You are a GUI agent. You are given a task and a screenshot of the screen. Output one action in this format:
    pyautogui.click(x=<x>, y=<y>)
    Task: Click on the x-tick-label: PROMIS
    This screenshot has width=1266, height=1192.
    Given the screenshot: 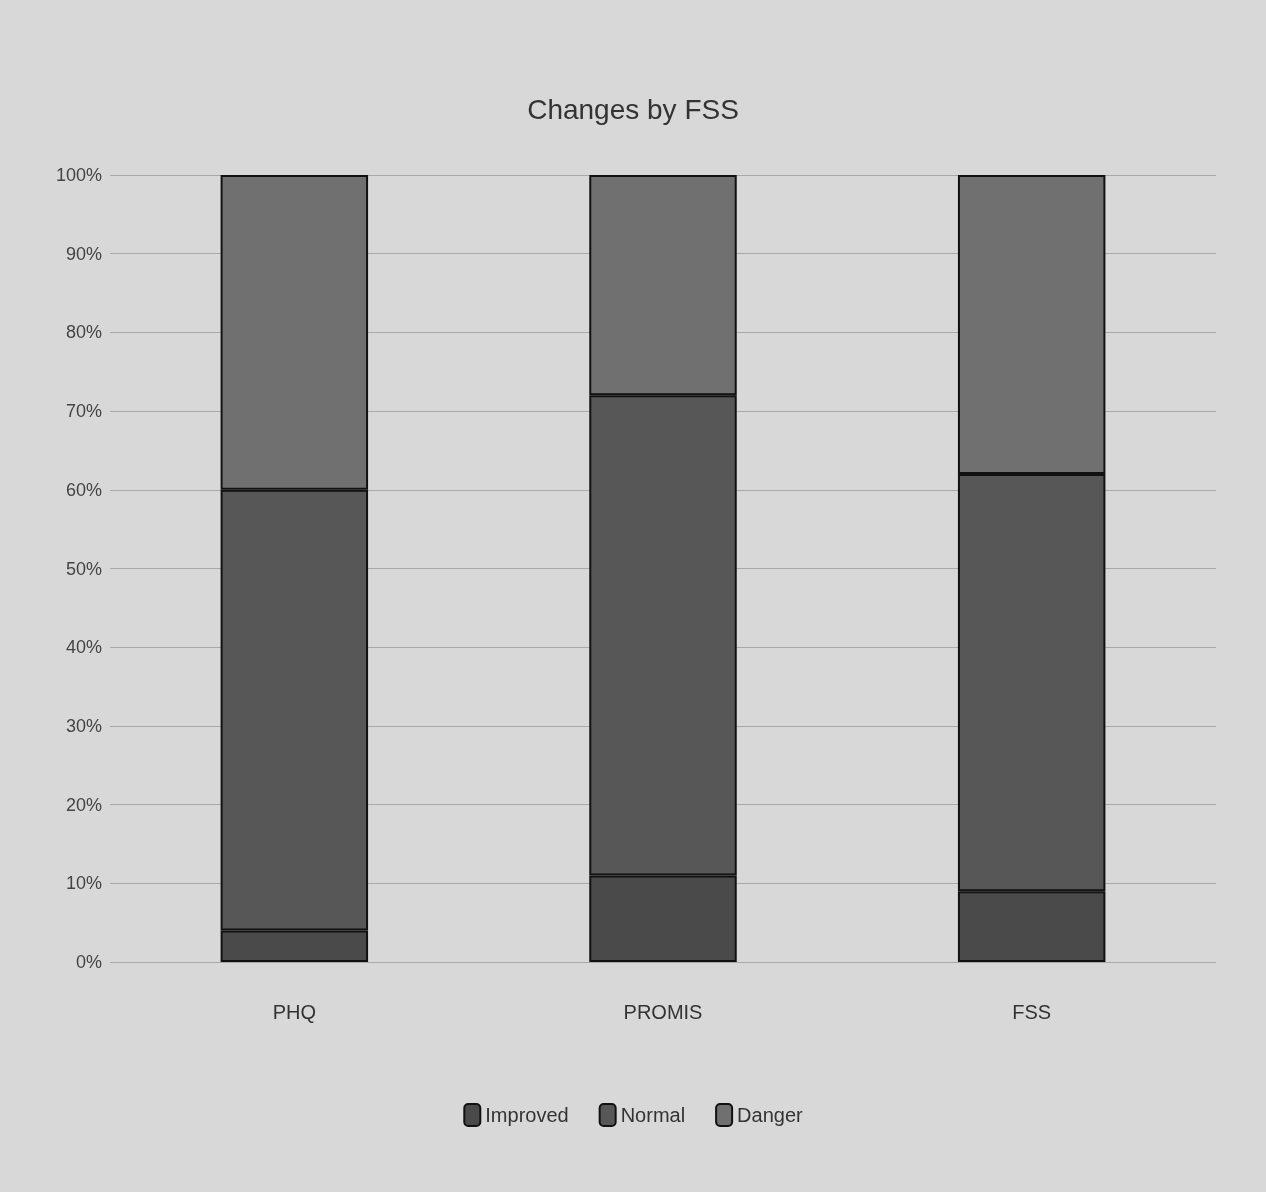 What is the action you would take?
    pyautogui.click(x=663, y=1012)
    